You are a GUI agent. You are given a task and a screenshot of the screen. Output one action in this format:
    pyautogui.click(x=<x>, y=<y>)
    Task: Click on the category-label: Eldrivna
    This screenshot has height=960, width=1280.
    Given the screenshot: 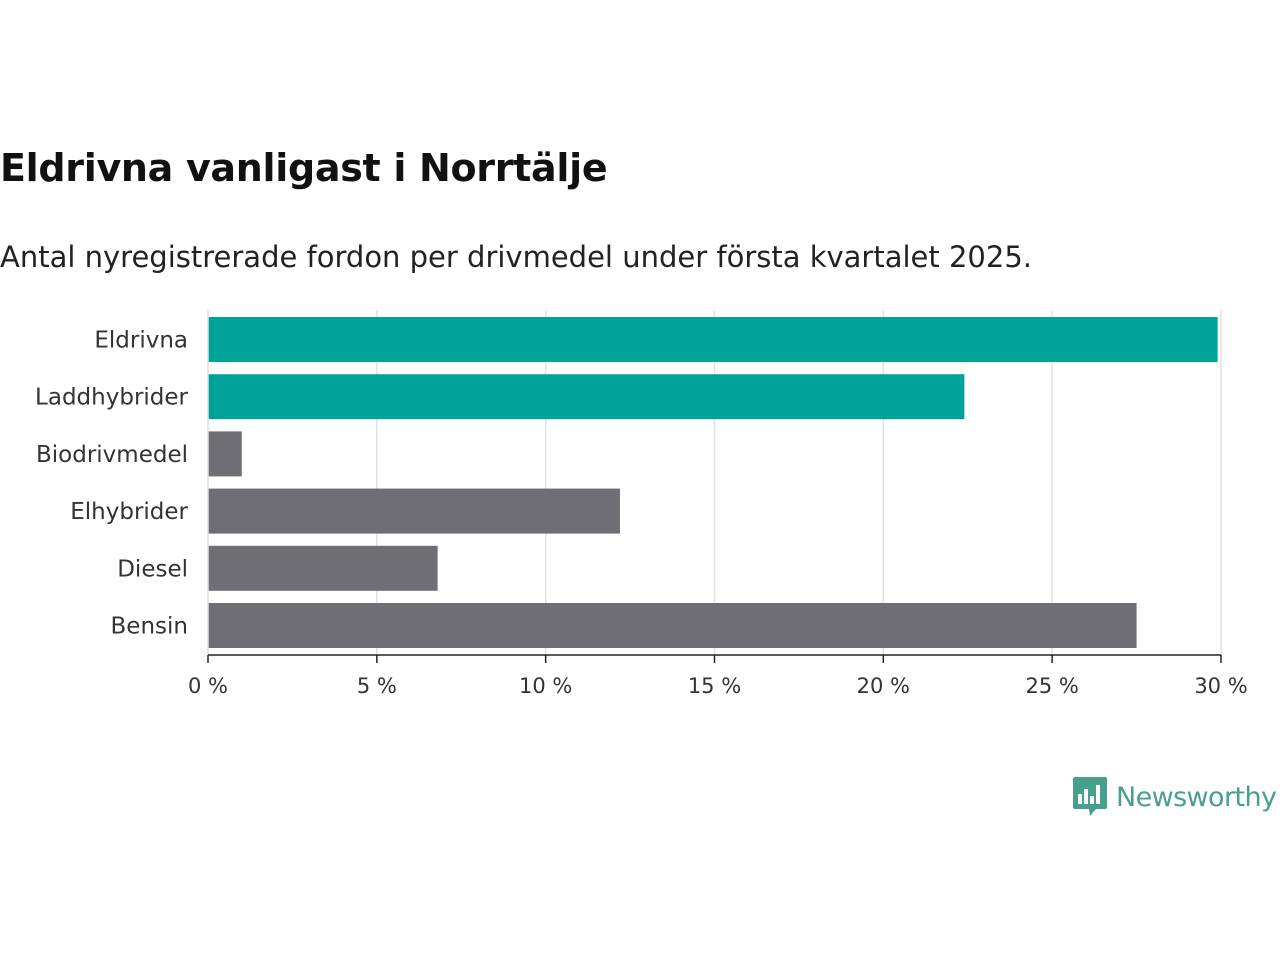 What is the action you would take?
    pyautogui.click(x=141, y=341)
    